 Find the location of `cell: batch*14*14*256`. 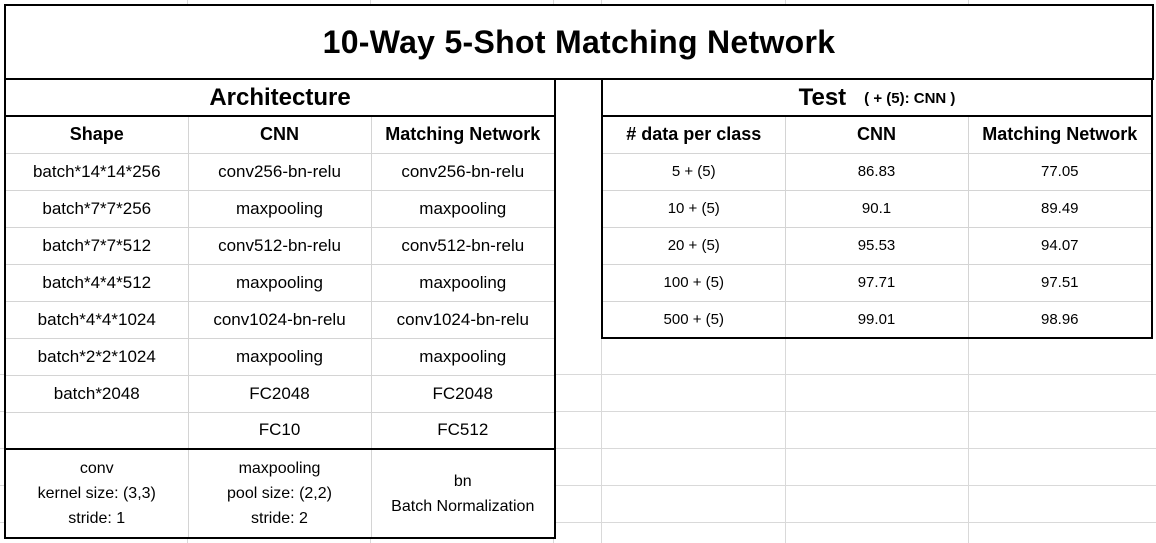

cell: batch*14*14*256 is located at coordinates (96, 171).